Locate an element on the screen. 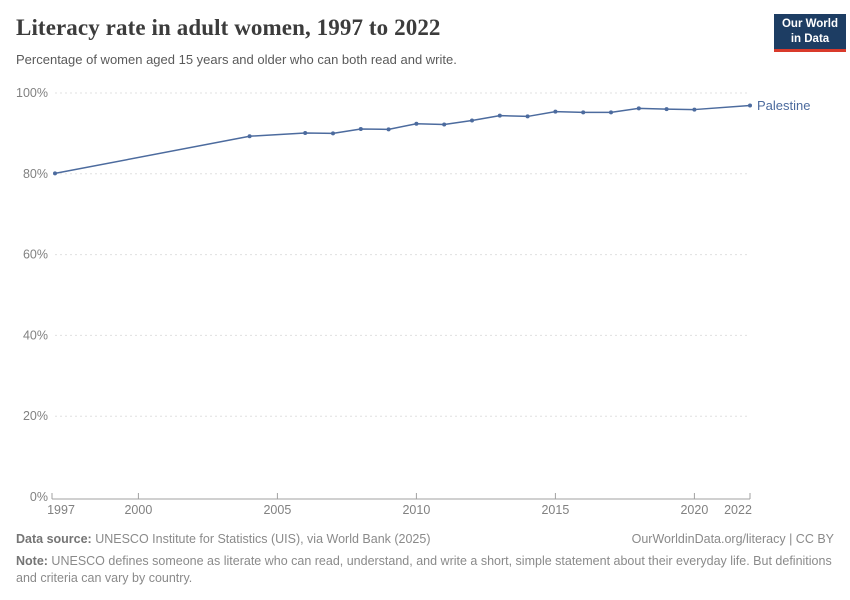 The image size is (850, 600). entity-label: Palestine is located at coordinates (783, 105).